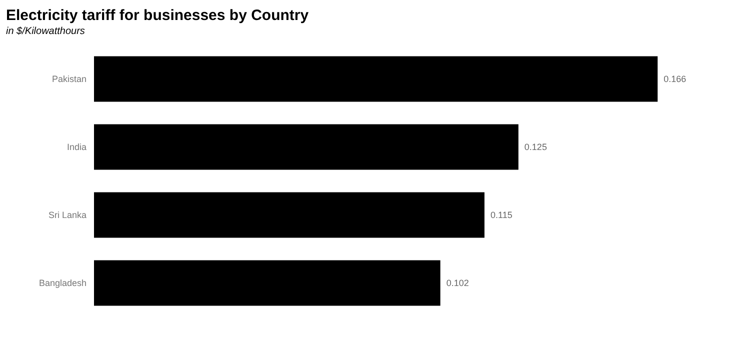 The width and height of the screenshot is (742, 356). What do you see at coordinates (69, 79) in the screenshot?
I see `y-tick-label: Pakistan` at bounding box center [69, 79].